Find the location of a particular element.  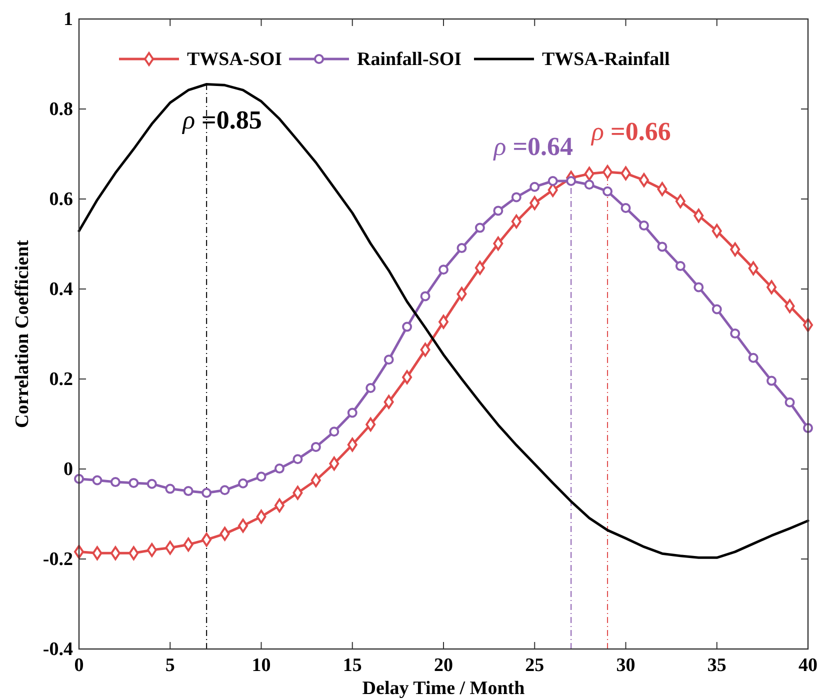

x-tick-label: 30 is located at coordinates (626, 665).